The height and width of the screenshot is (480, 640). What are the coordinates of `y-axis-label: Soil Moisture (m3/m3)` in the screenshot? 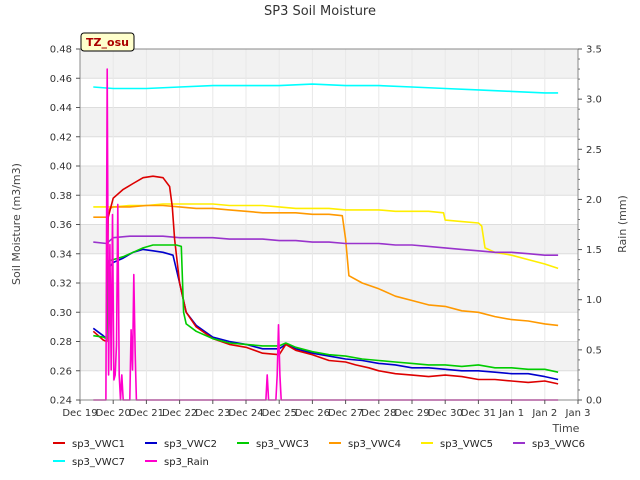 It's located at (16, 224).